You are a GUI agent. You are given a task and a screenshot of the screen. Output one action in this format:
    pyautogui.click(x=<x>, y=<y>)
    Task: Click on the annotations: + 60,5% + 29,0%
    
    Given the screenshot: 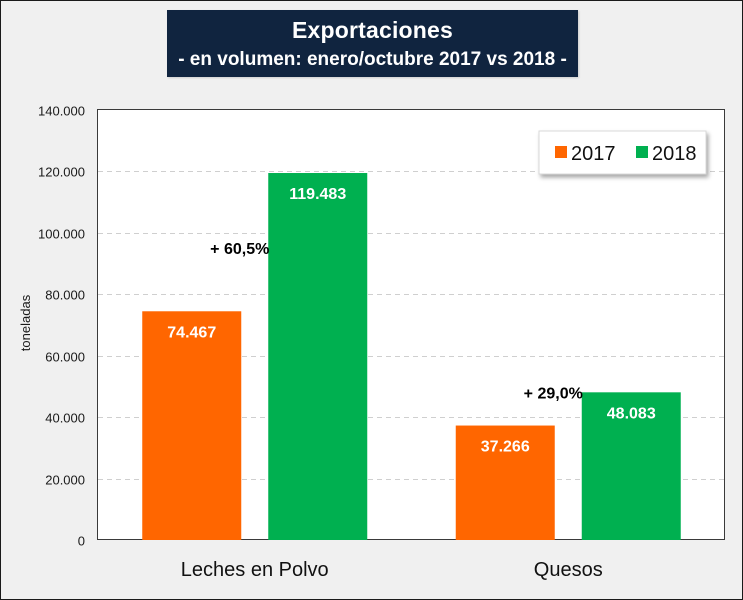 What is the action you would take?
    pyautogui.click(x=396, y=321)
    